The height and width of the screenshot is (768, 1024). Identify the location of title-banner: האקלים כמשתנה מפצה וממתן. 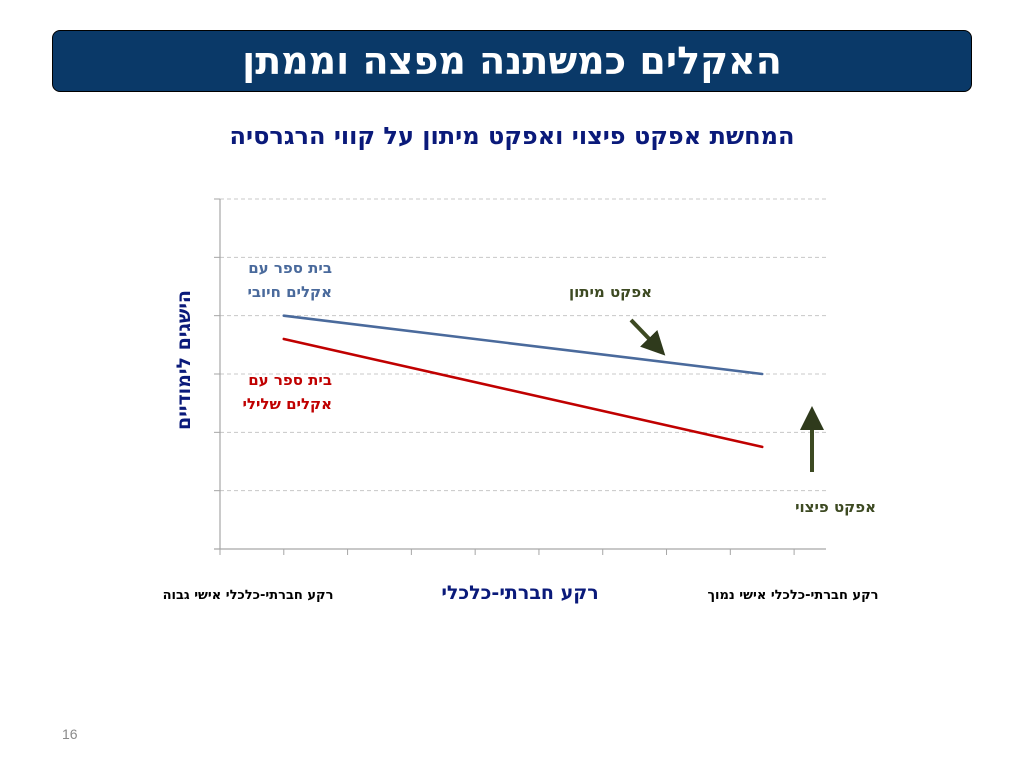
(512, 61).